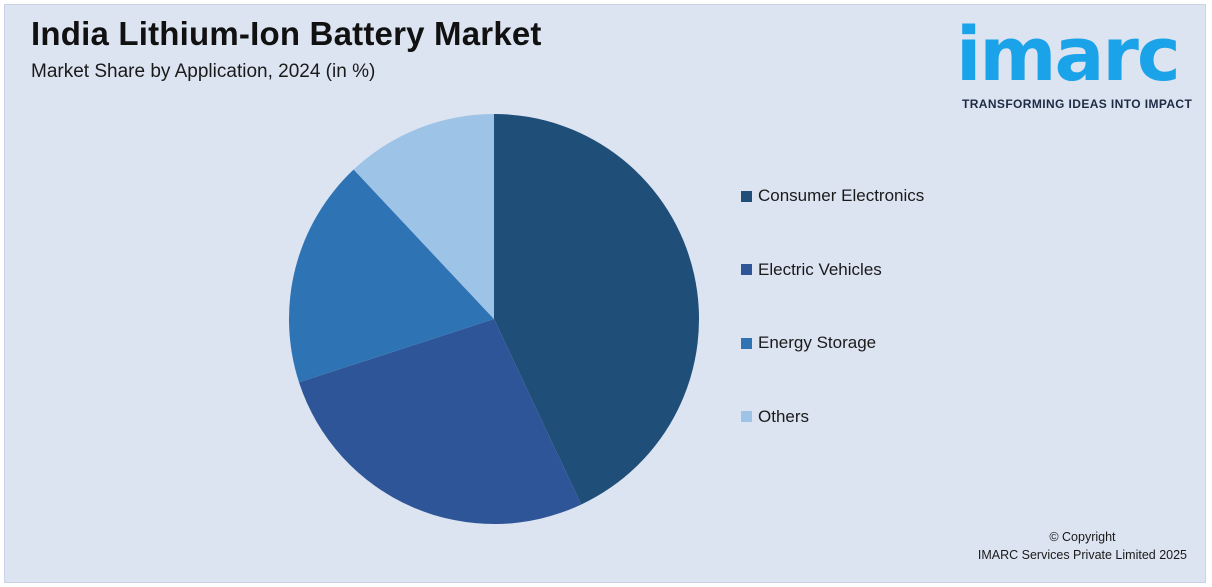 The width and height of the screenshot is (1212, 587). I want to click on legend-label: Electric Vehicles, so click(820, 269).